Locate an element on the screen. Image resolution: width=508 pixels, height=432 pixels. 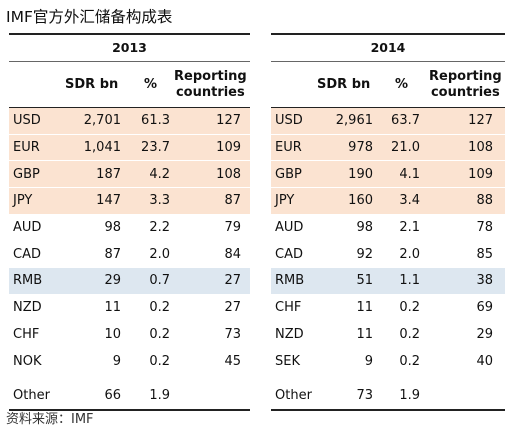
reporting-countries-value: 73 is located at coordinates (232, 334).